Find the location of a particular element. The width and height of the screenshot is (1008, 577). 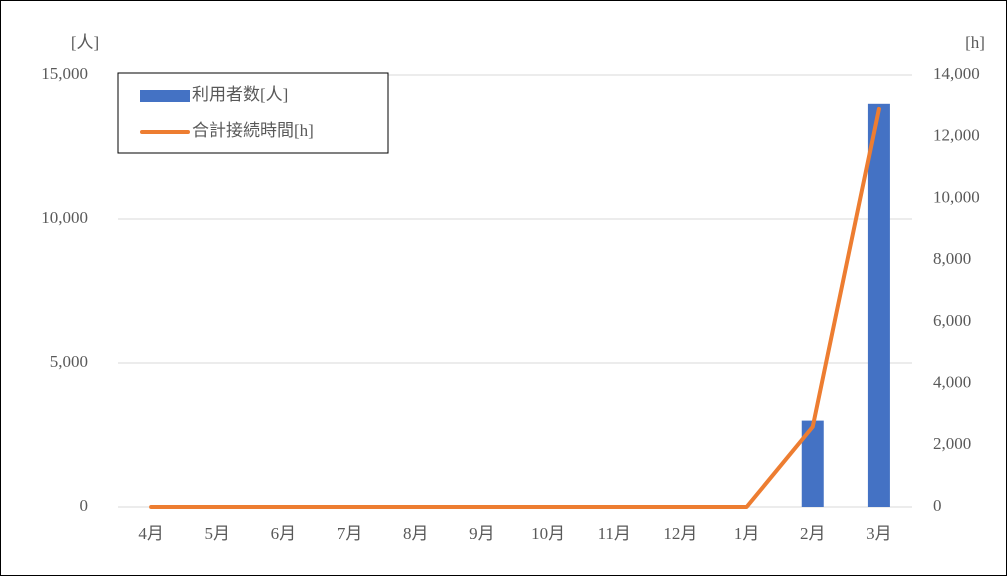

legend-label: 合計接続時間[h] is located at coordinates (253, 130).